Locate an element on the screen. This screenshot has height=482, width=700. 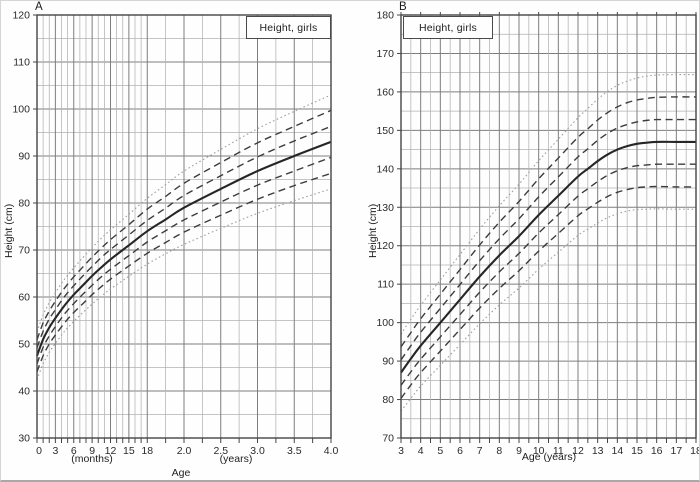
x-tick-label: 17 is located at coordinates (676, 451).